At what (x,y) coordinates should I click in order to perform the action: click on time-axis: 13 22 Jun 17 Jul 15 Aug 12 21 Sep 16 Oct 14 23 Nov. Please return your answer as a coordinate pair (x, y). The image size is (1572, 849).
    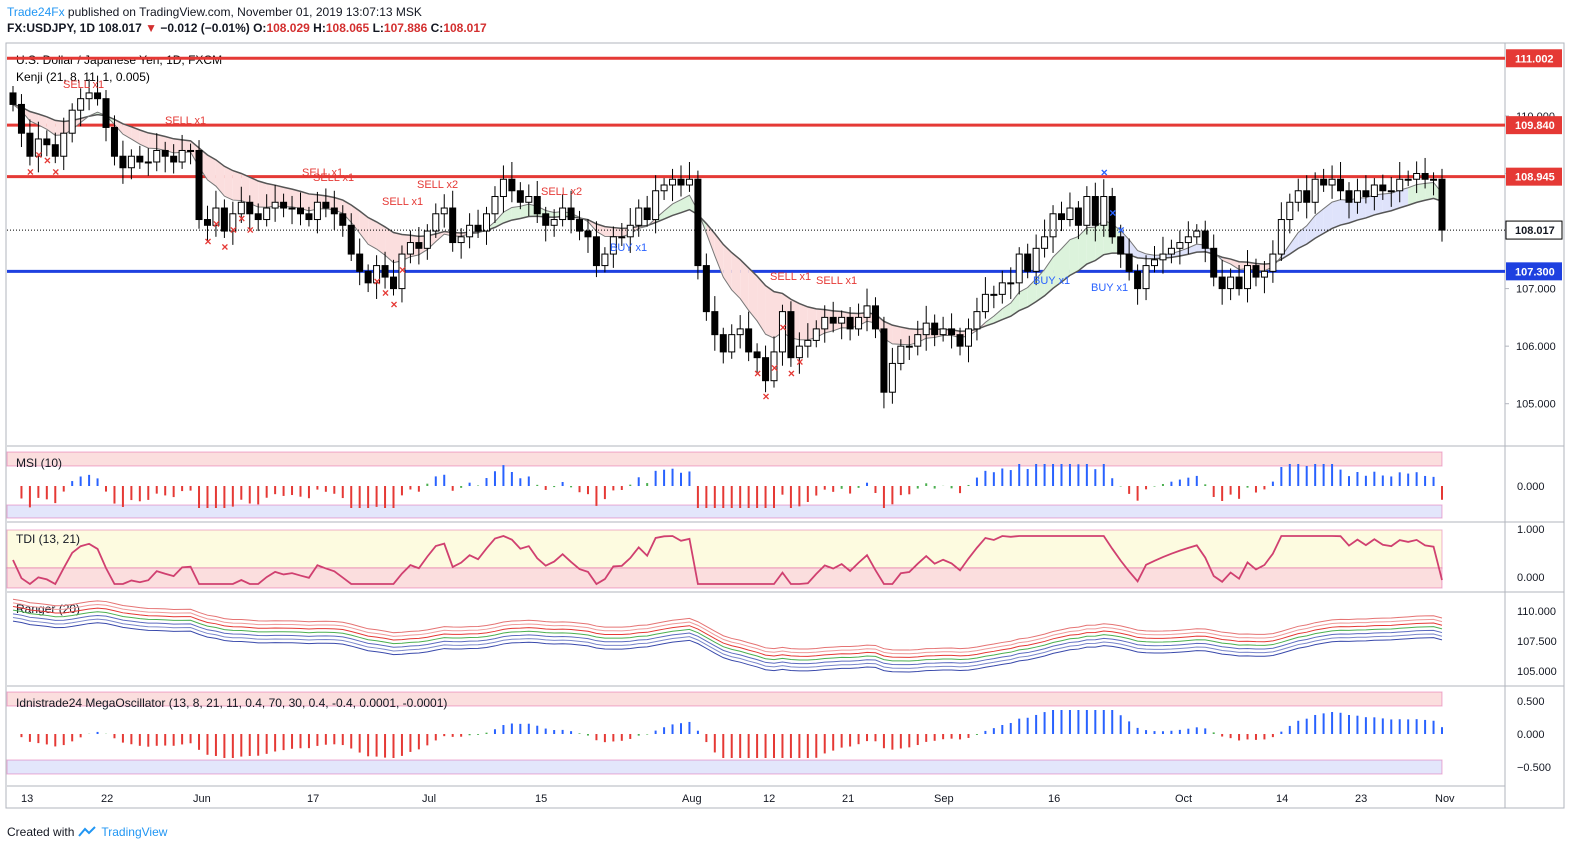
    Looking at the image, I should click on (756, 795).